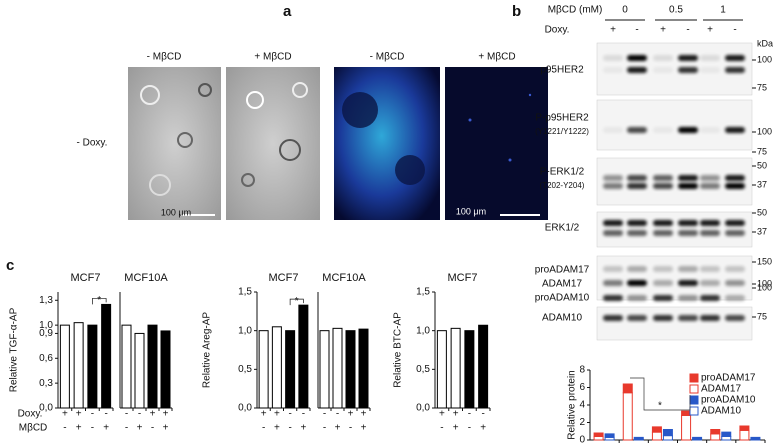 This screenshot has height=447, width=778. What do you see at coordinates (387, 57) in the screenshot?
I see `column-label: - MβCD` at bounding box center [387, 57].